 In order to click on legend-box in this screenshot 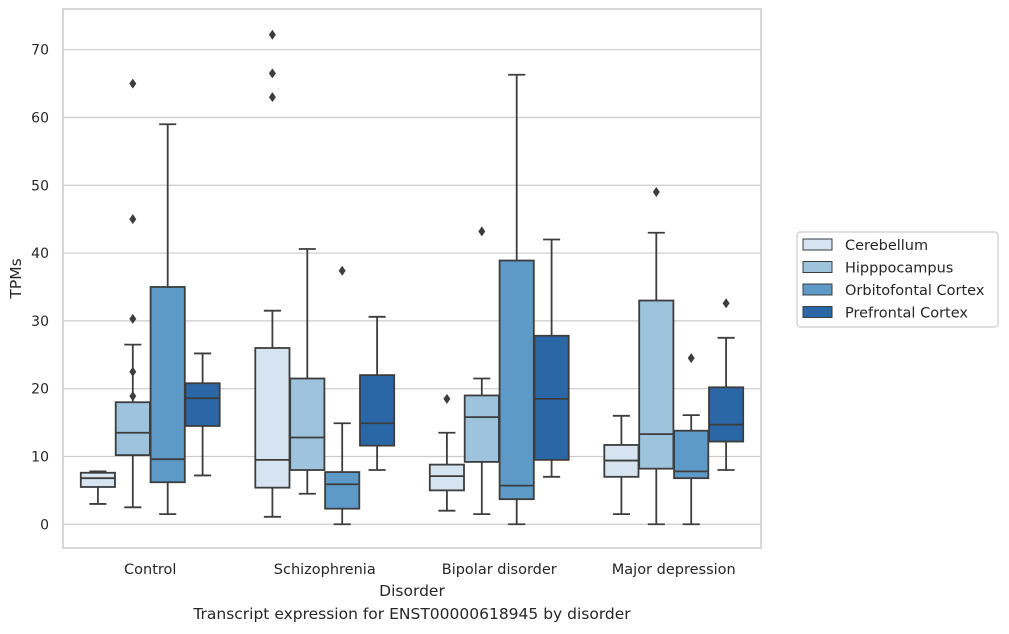, I will do `click(897, 279)`.